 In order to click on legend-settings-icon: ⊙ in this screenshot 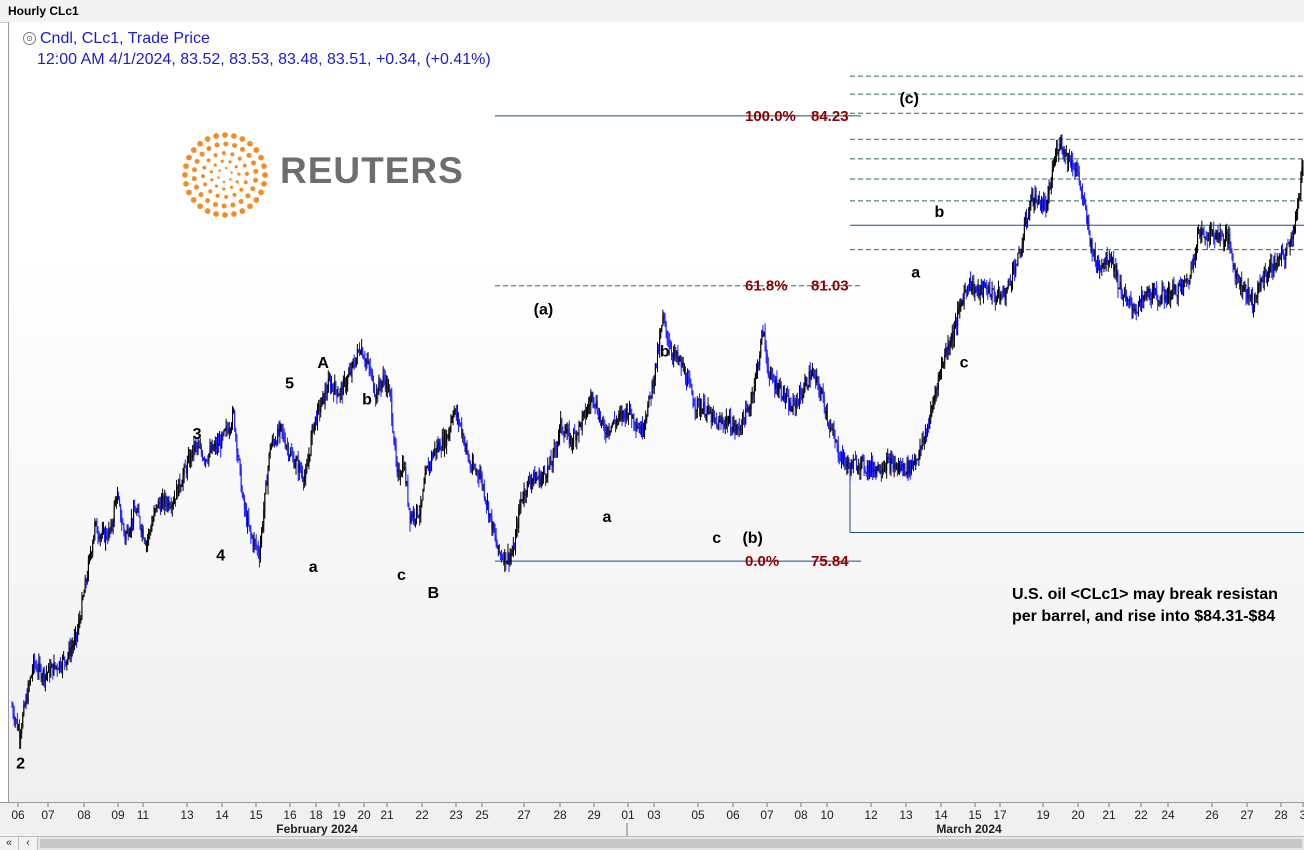, I will do `click(29, 38)`.